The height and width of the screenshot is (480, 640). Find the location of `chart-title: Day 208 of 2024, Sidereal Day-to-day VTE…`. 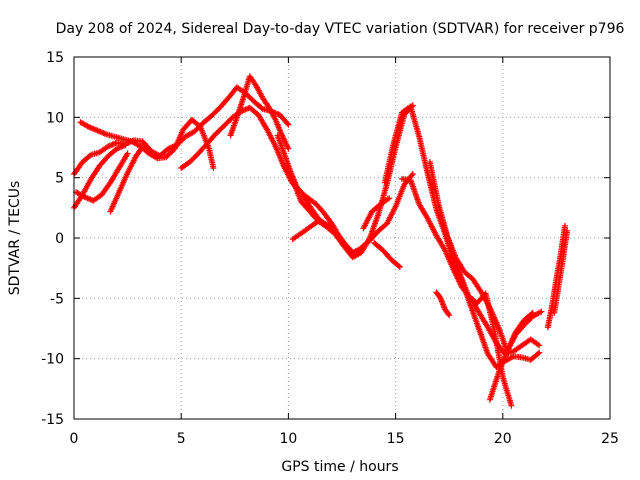

chart-title: Day 208 of 2024, Sidereal Day-to-day VTE… is located at coordinates (340, 29).